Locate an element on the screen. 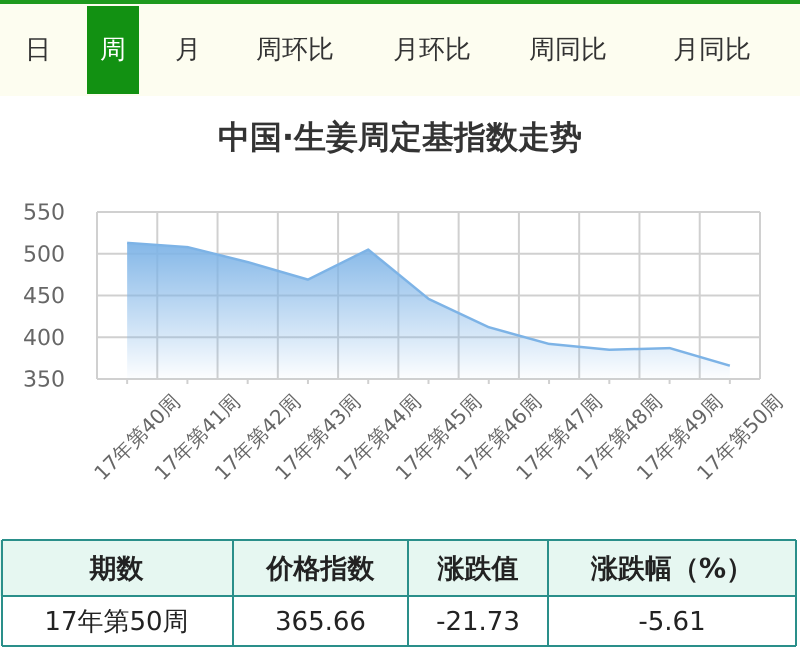  text: 月环比 is located at coordinates (432, 50).